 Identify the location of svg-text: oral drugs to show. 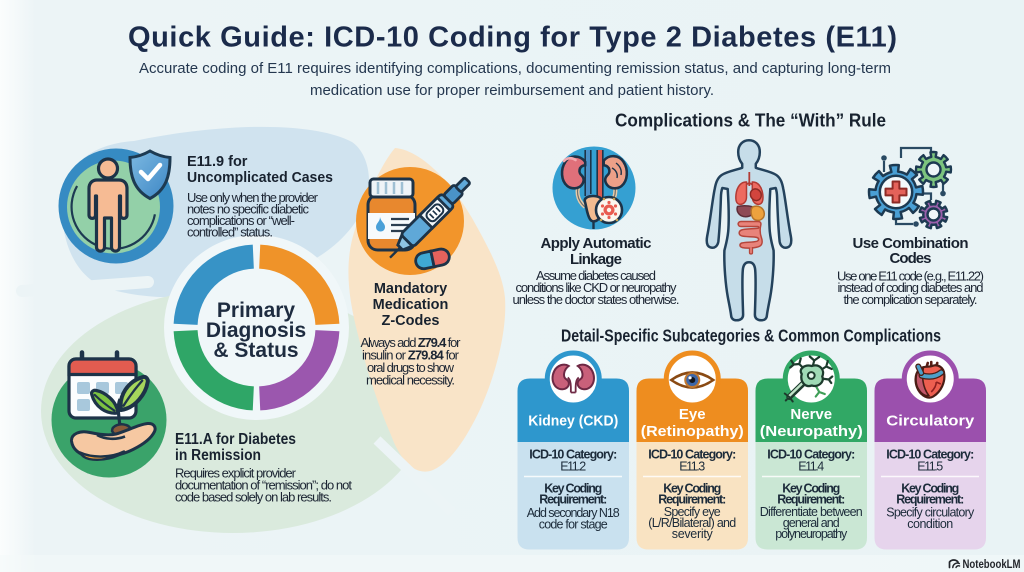
(411, 367).